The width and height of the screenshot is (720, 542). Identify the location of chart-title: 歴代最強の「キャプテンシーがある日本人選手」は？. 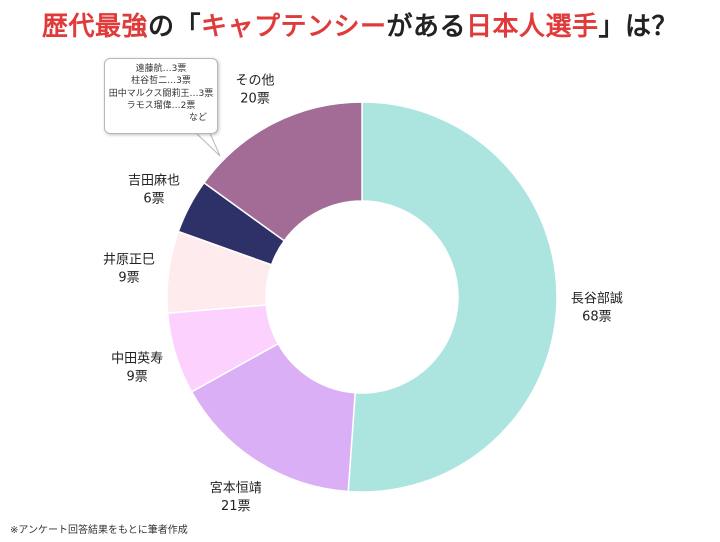
(360, 24).